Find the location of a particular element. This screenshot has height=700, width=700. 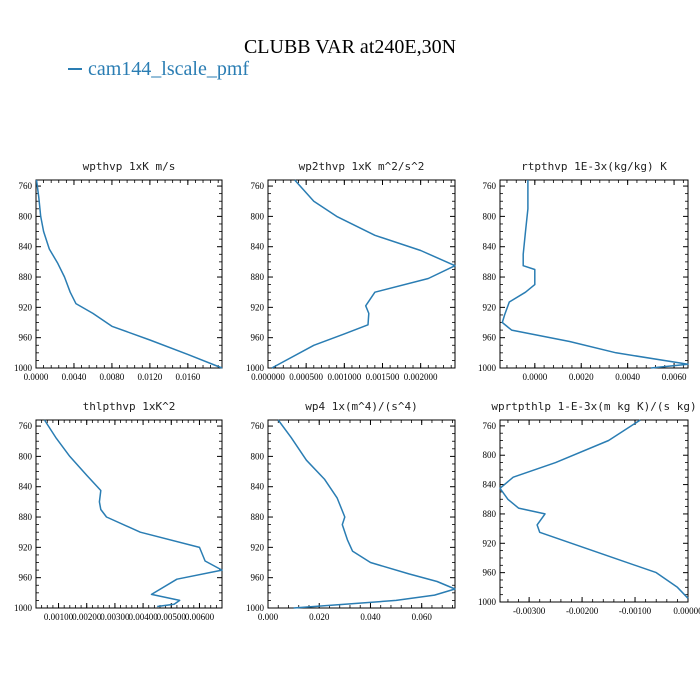

panel-title: rtpthvp 1E-3x(kg/kg) K is located at coordinates (594, 166).